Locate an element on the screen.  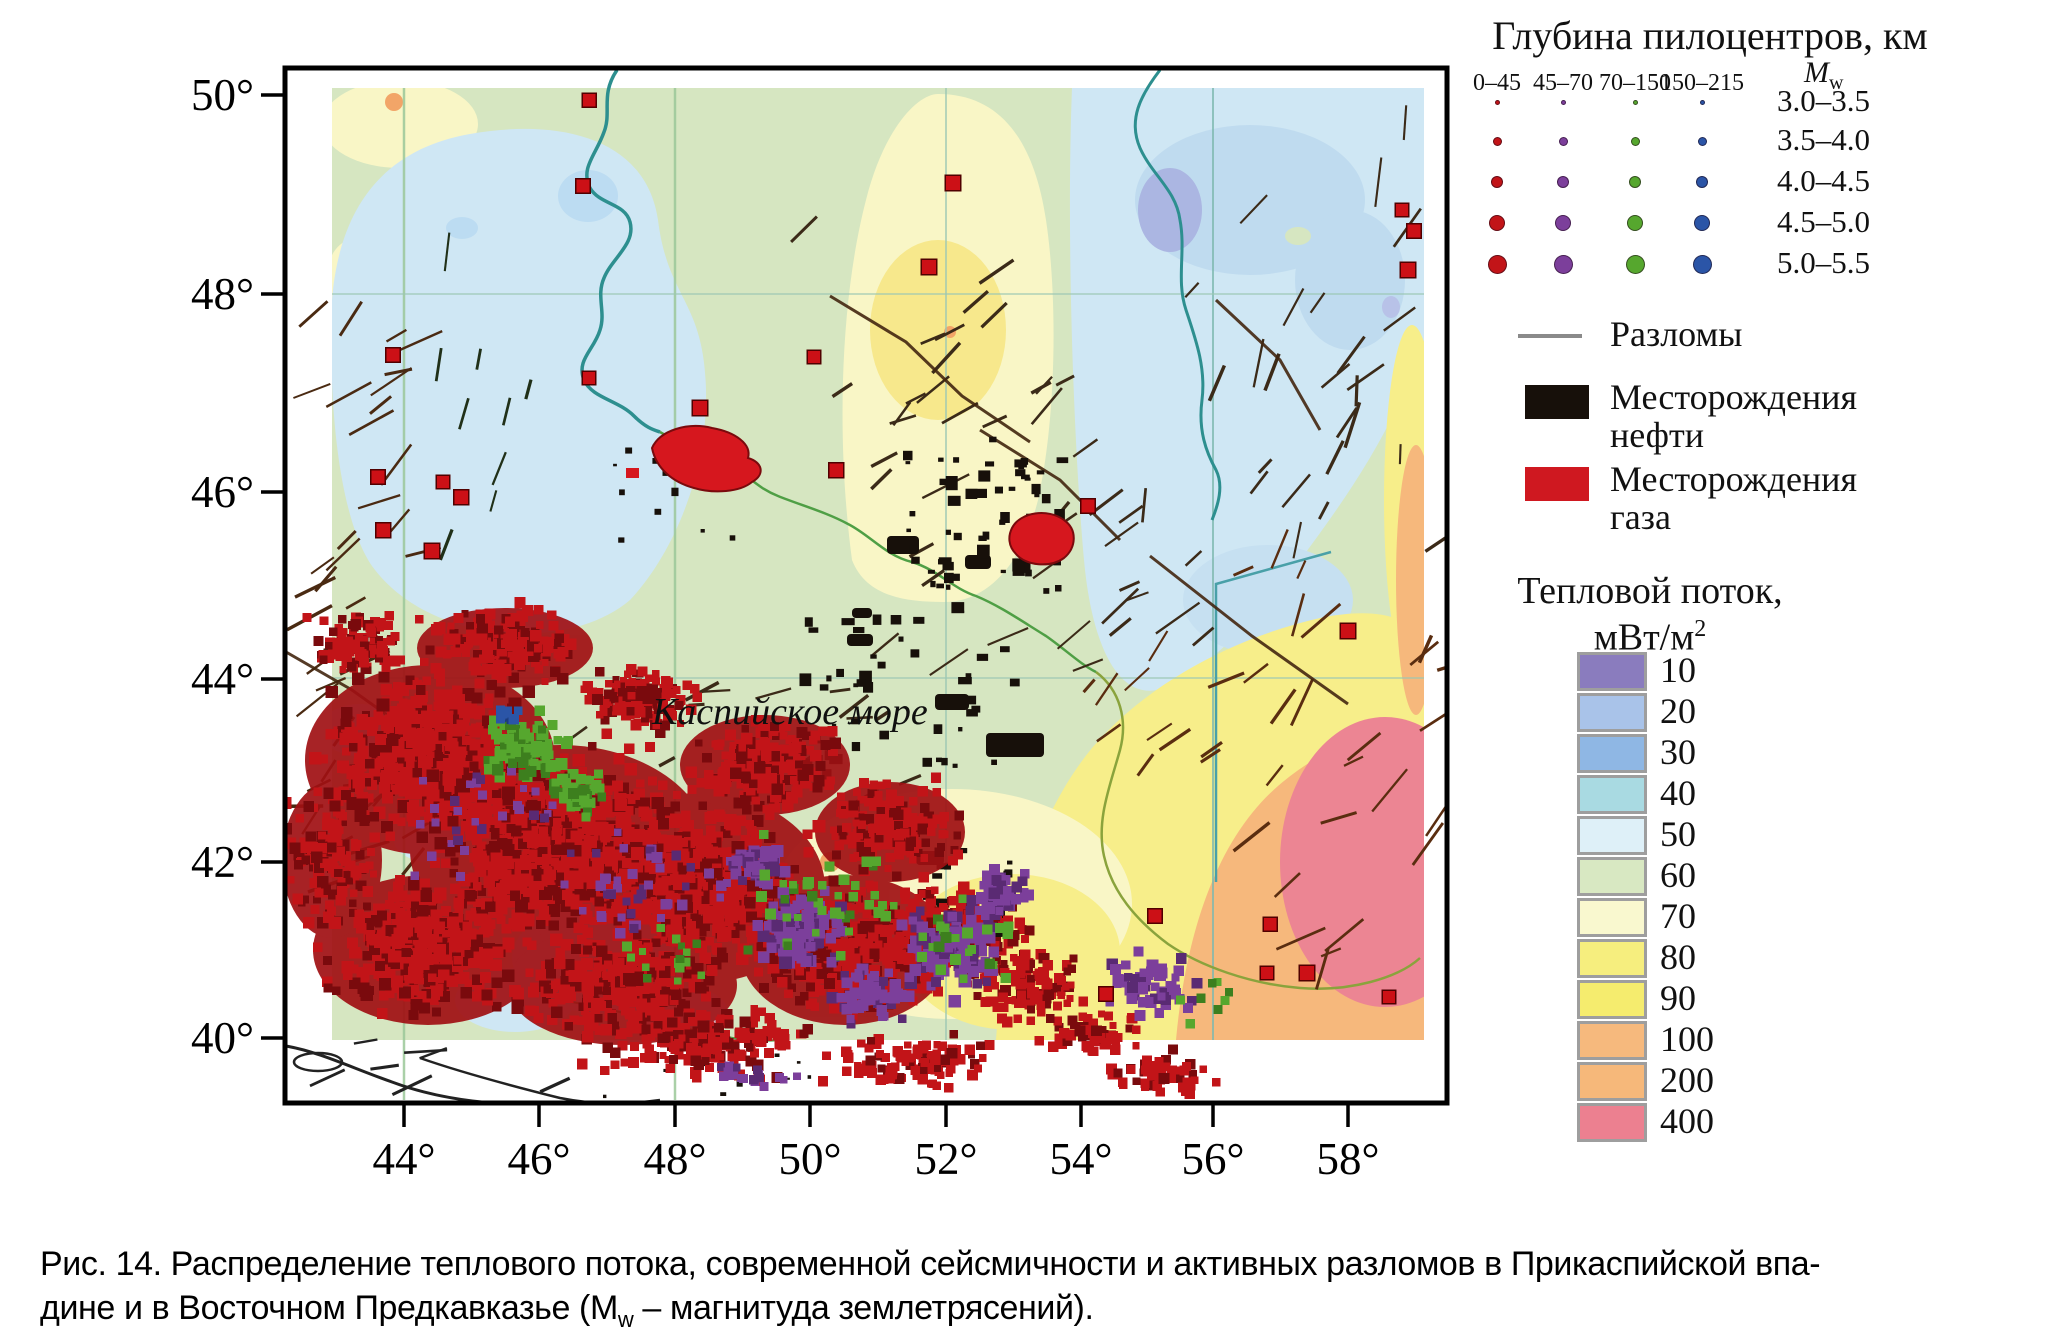
x-tick-label: 46° is located at coordinates (539, 1159).